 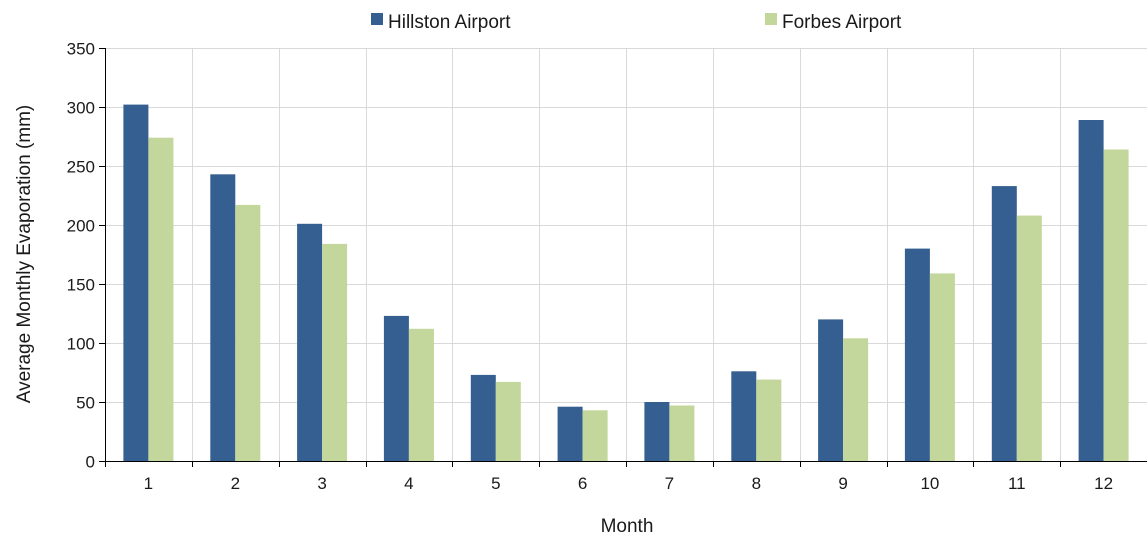 What do you see at coordinates (929, 483) in the screenshot?
I see `x-tick-label: 10` at bounding box center [929, 483].